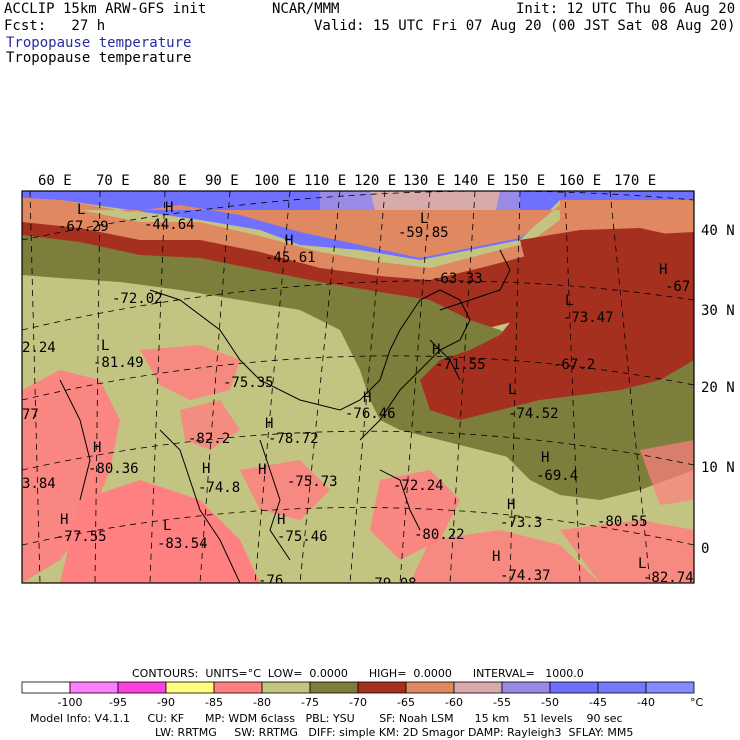  What do you see at coordinates (262, 470) in the screenshot?
I see `annot-mark-22: H` at bounding box center [262, 470].